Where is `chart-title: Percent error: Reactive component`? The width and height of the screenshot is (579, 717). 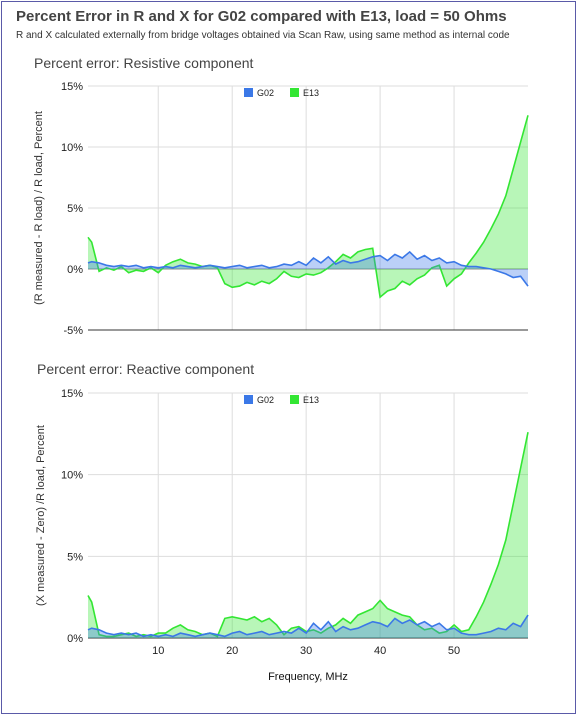
chart-title: Percent error: Reactive component is located at coordinates (145, 369).